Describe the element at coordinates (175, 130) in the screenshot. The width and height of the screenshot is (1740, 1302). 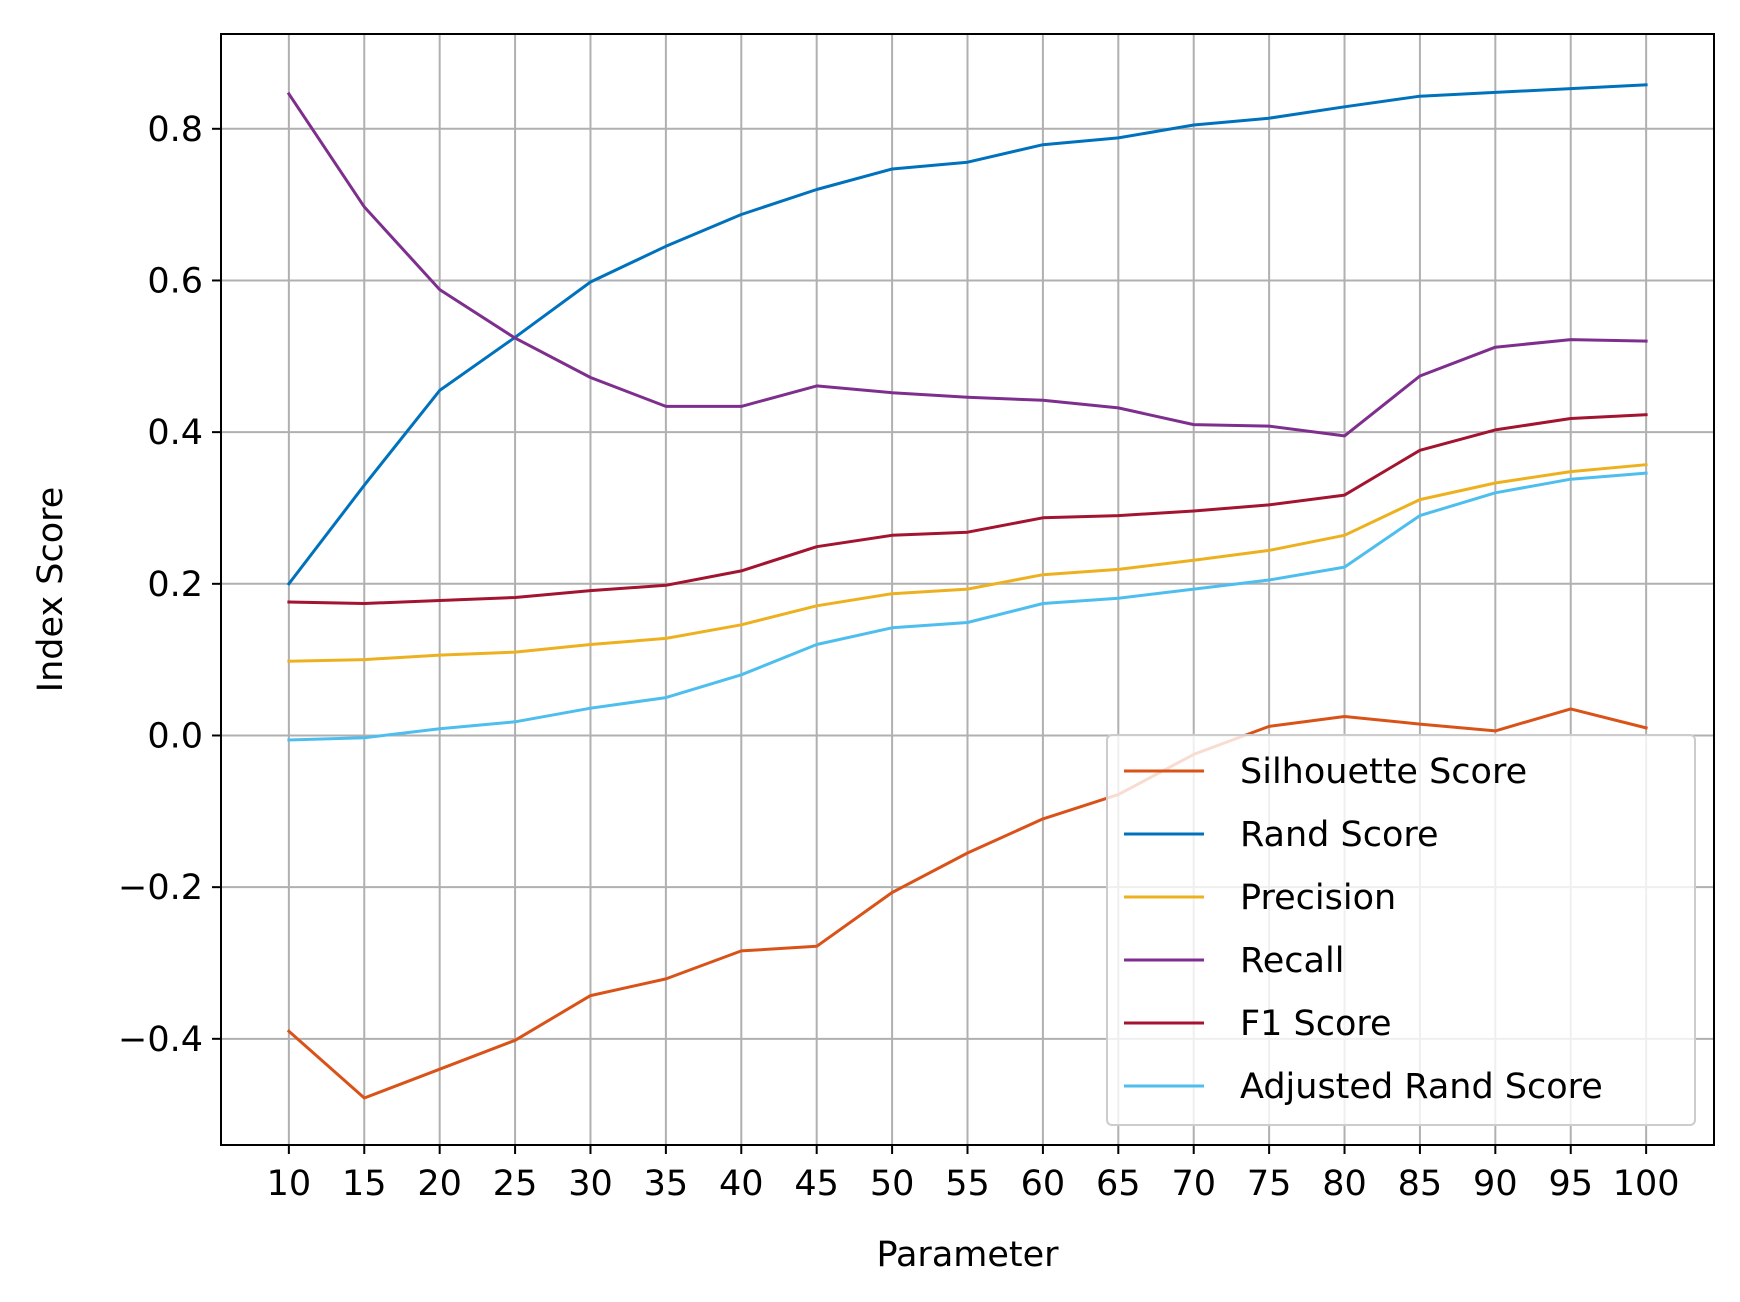
I see `y-tick-label: 0.8` at that location.